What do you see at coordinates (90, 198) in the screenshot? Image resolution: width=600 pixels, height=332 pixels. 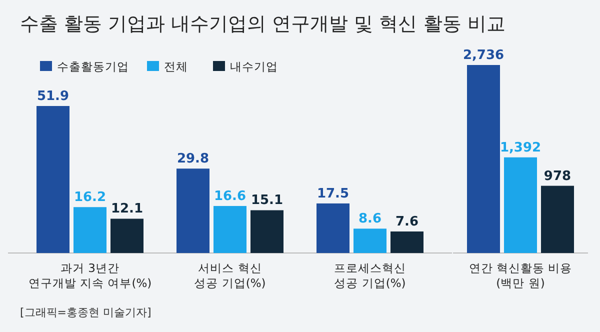 I see `data-label: 16.2` at bounding box center [90, 198].